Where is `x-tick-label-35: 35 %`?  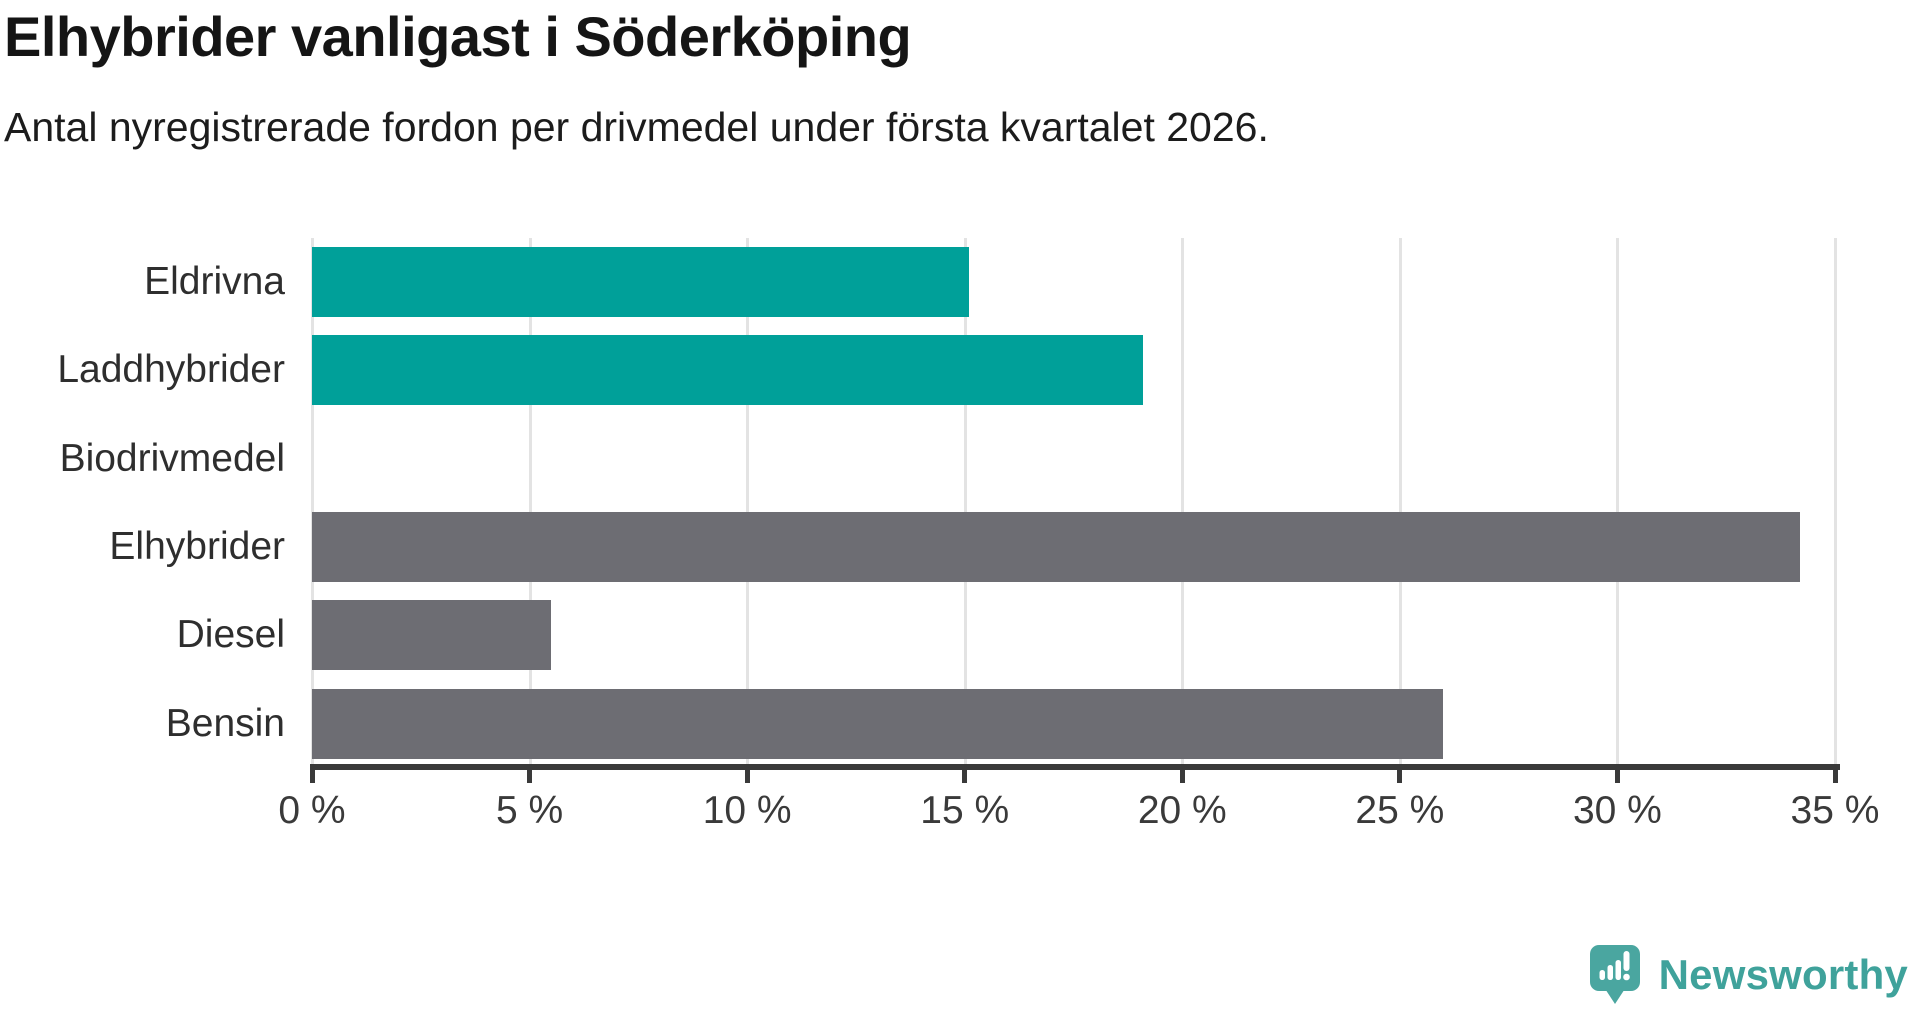
x-tick-label-35: 35 % is located at coordinates (1835, 810).